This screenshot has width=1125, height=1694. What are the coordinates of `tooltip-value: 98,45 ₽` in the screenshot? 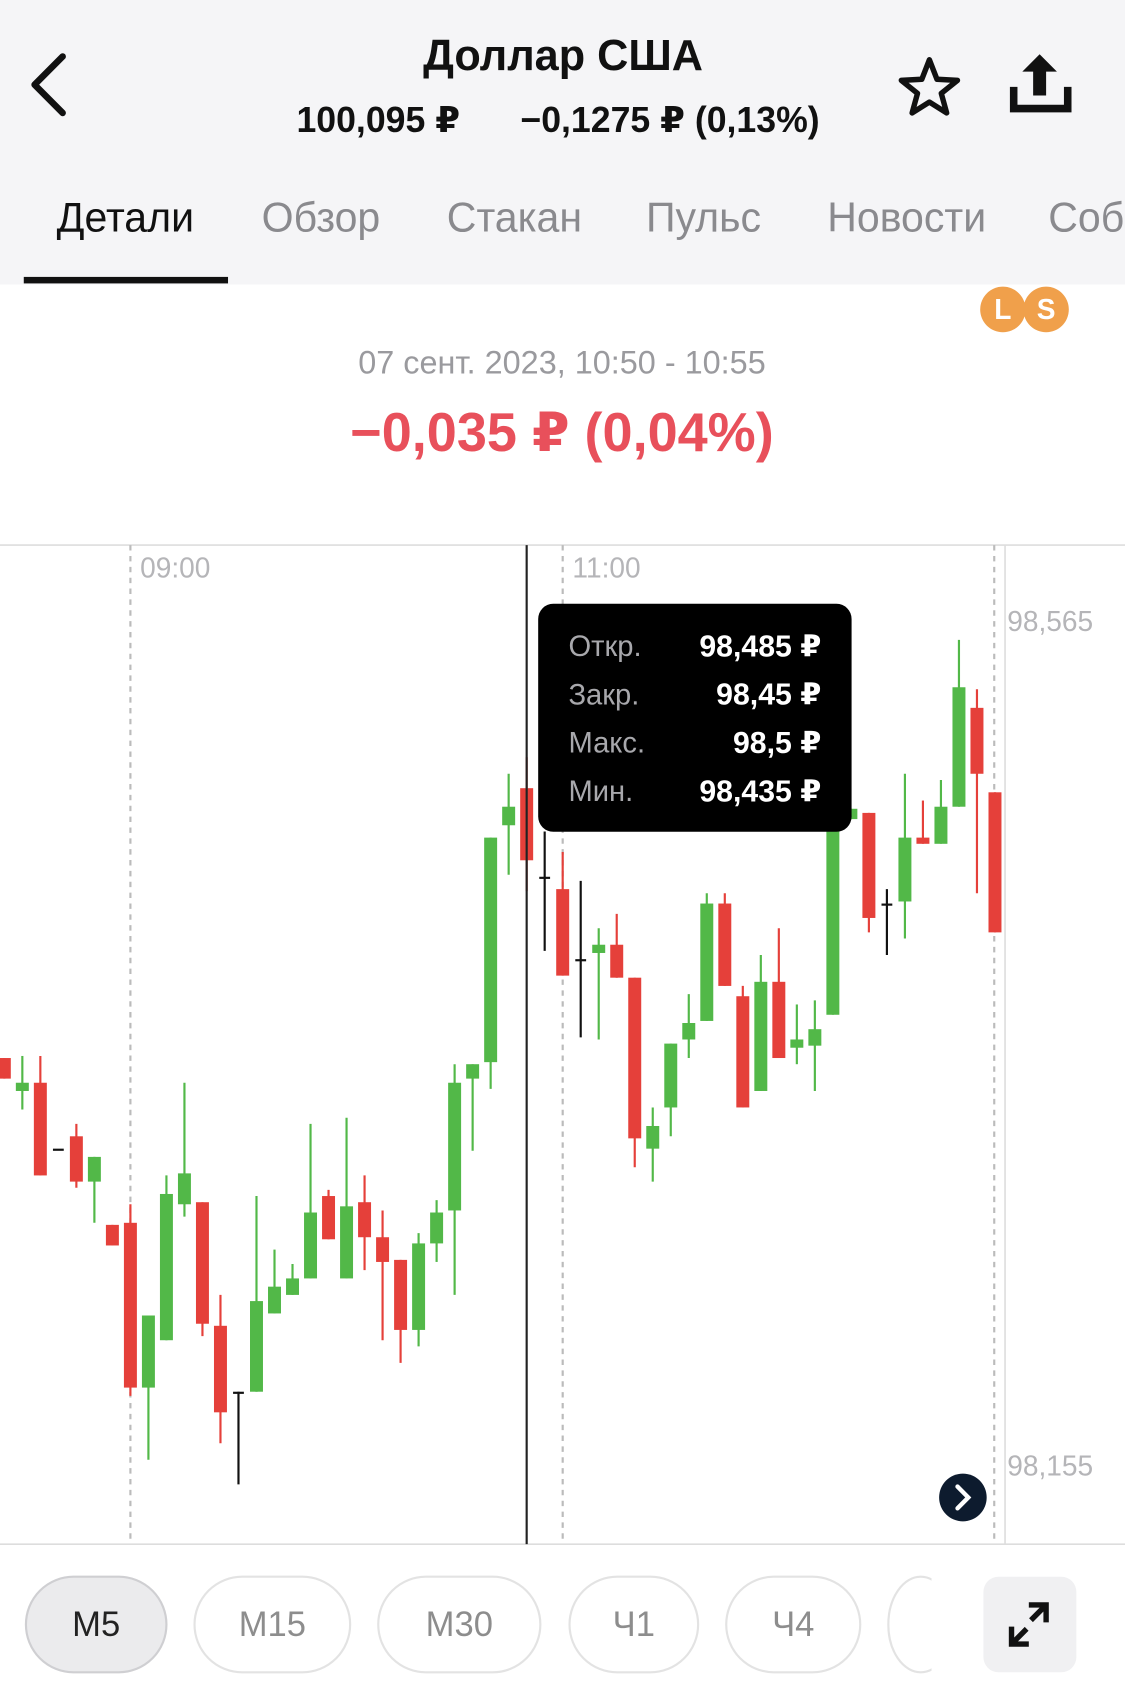 It's located at (768, 695).